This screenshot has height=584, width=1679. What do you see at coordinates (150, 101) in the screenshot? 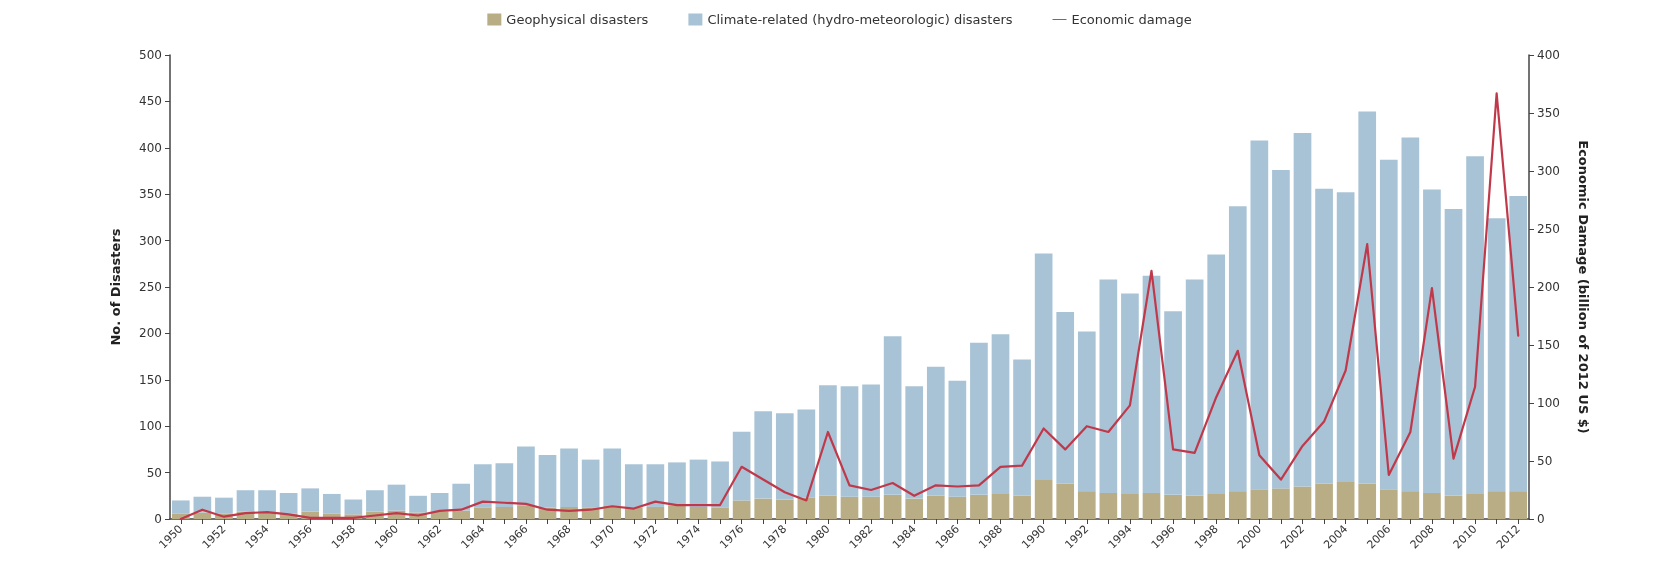
I see `y-tick-label: 450` at bounding box center [150, 101].